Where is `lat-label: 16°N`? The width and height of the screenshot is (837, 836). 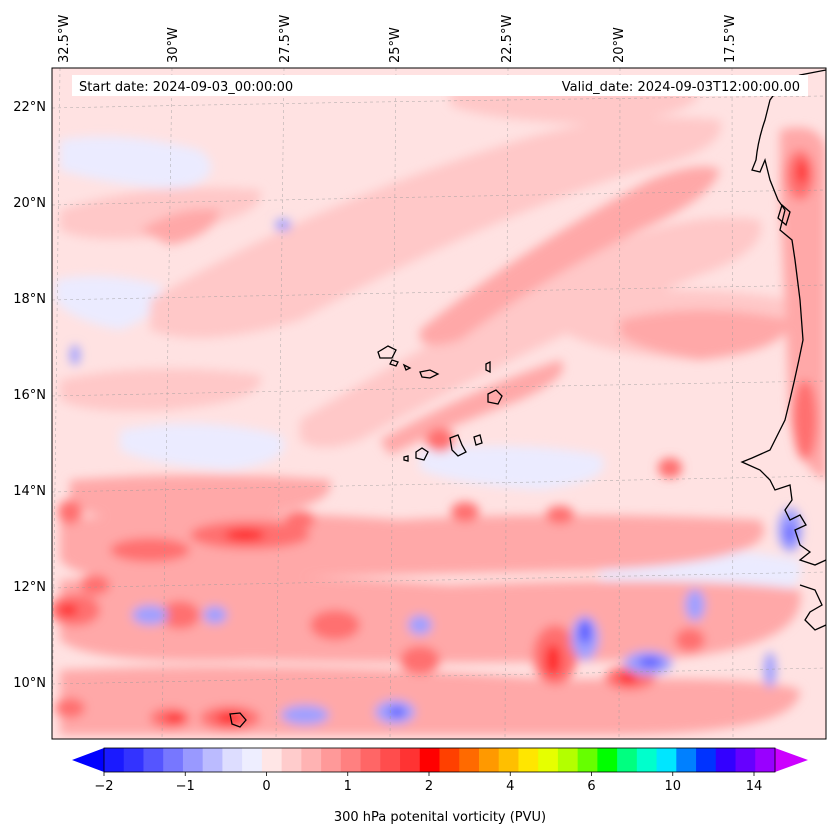
lat-label: 16°N is located at coordinates (29, 395).